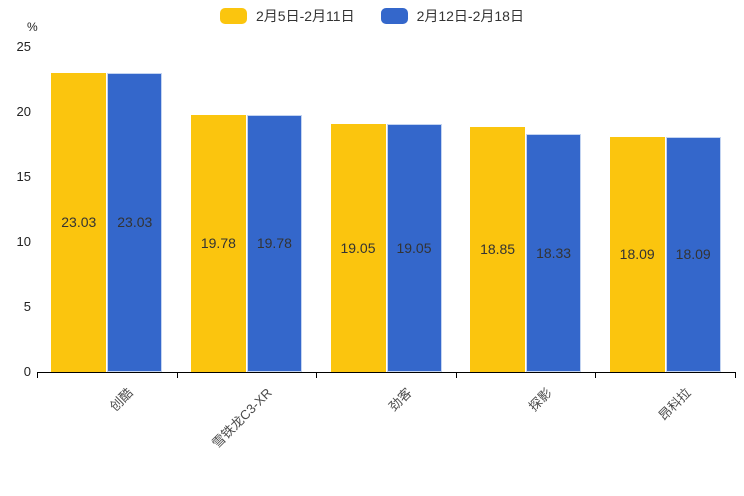 The height and width of the screenshot is (496, 744). What do you see at coordinates (23, 111) in the screenshot?
I see `y-tick-label-20: 20` at bounding box center [23, 111].